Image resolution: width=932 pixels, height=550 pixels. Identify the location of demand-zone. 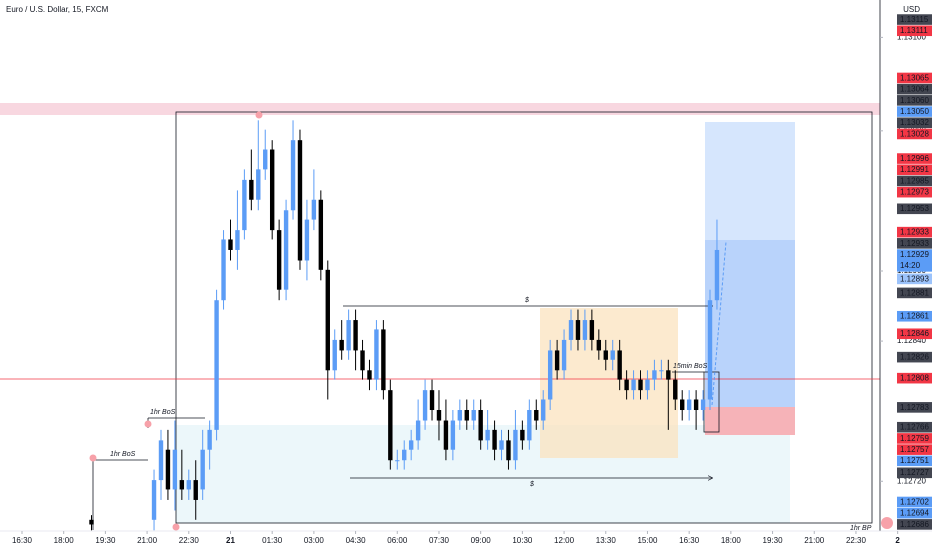
(483, 474).